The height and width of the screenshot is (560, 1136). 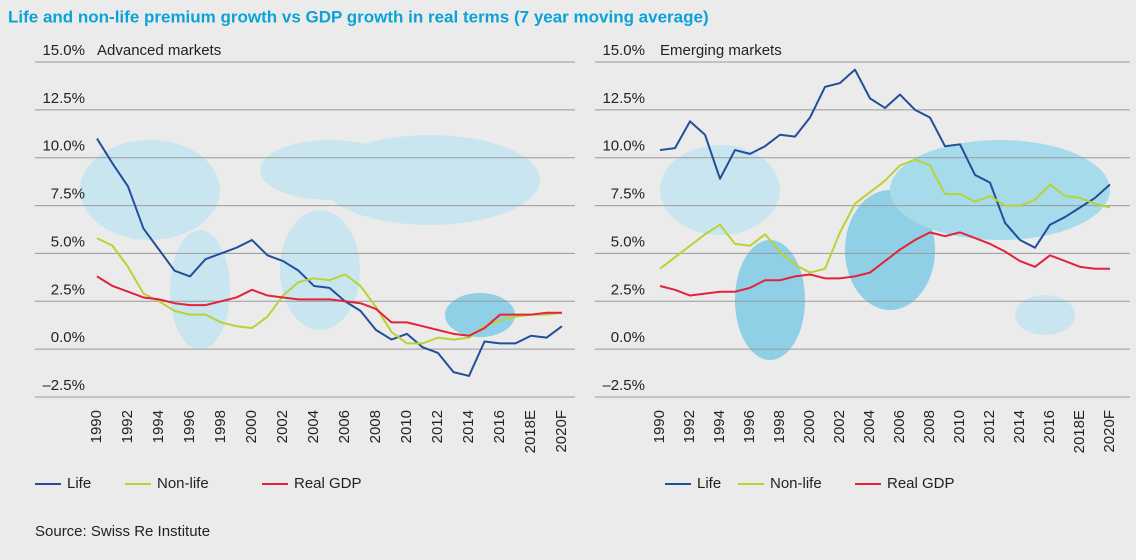 I want to click on panel-subtitle: Emerging markets, so click(x=721, y=50).